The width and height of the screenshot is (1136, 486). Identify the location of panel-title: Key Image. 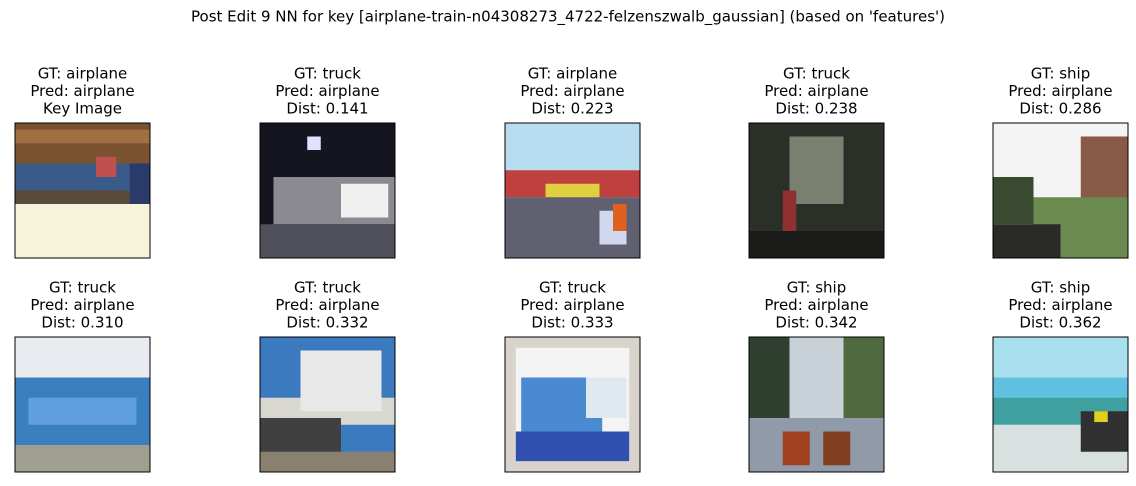
(82, 109).